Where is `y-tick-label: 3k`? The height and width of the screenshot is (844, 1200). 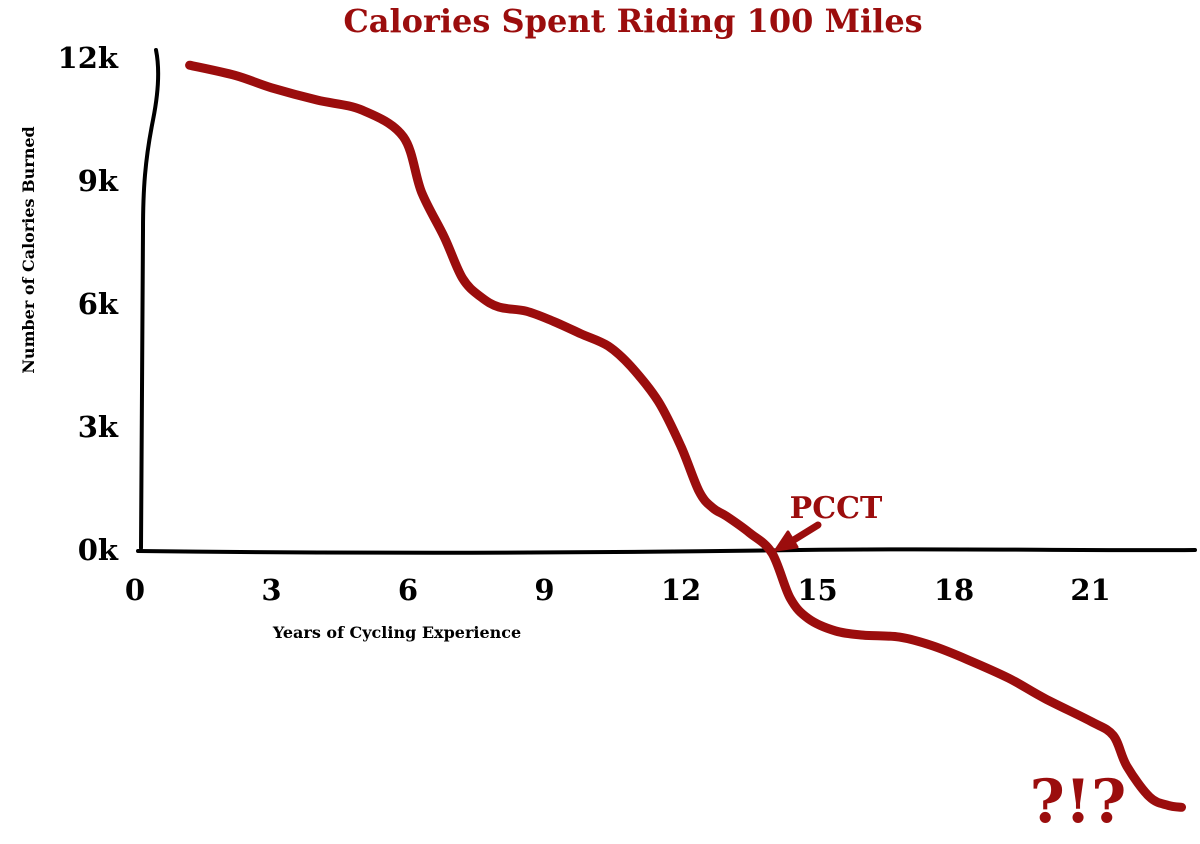 y-tick-label: 3k is located at coordinates (98, 427).